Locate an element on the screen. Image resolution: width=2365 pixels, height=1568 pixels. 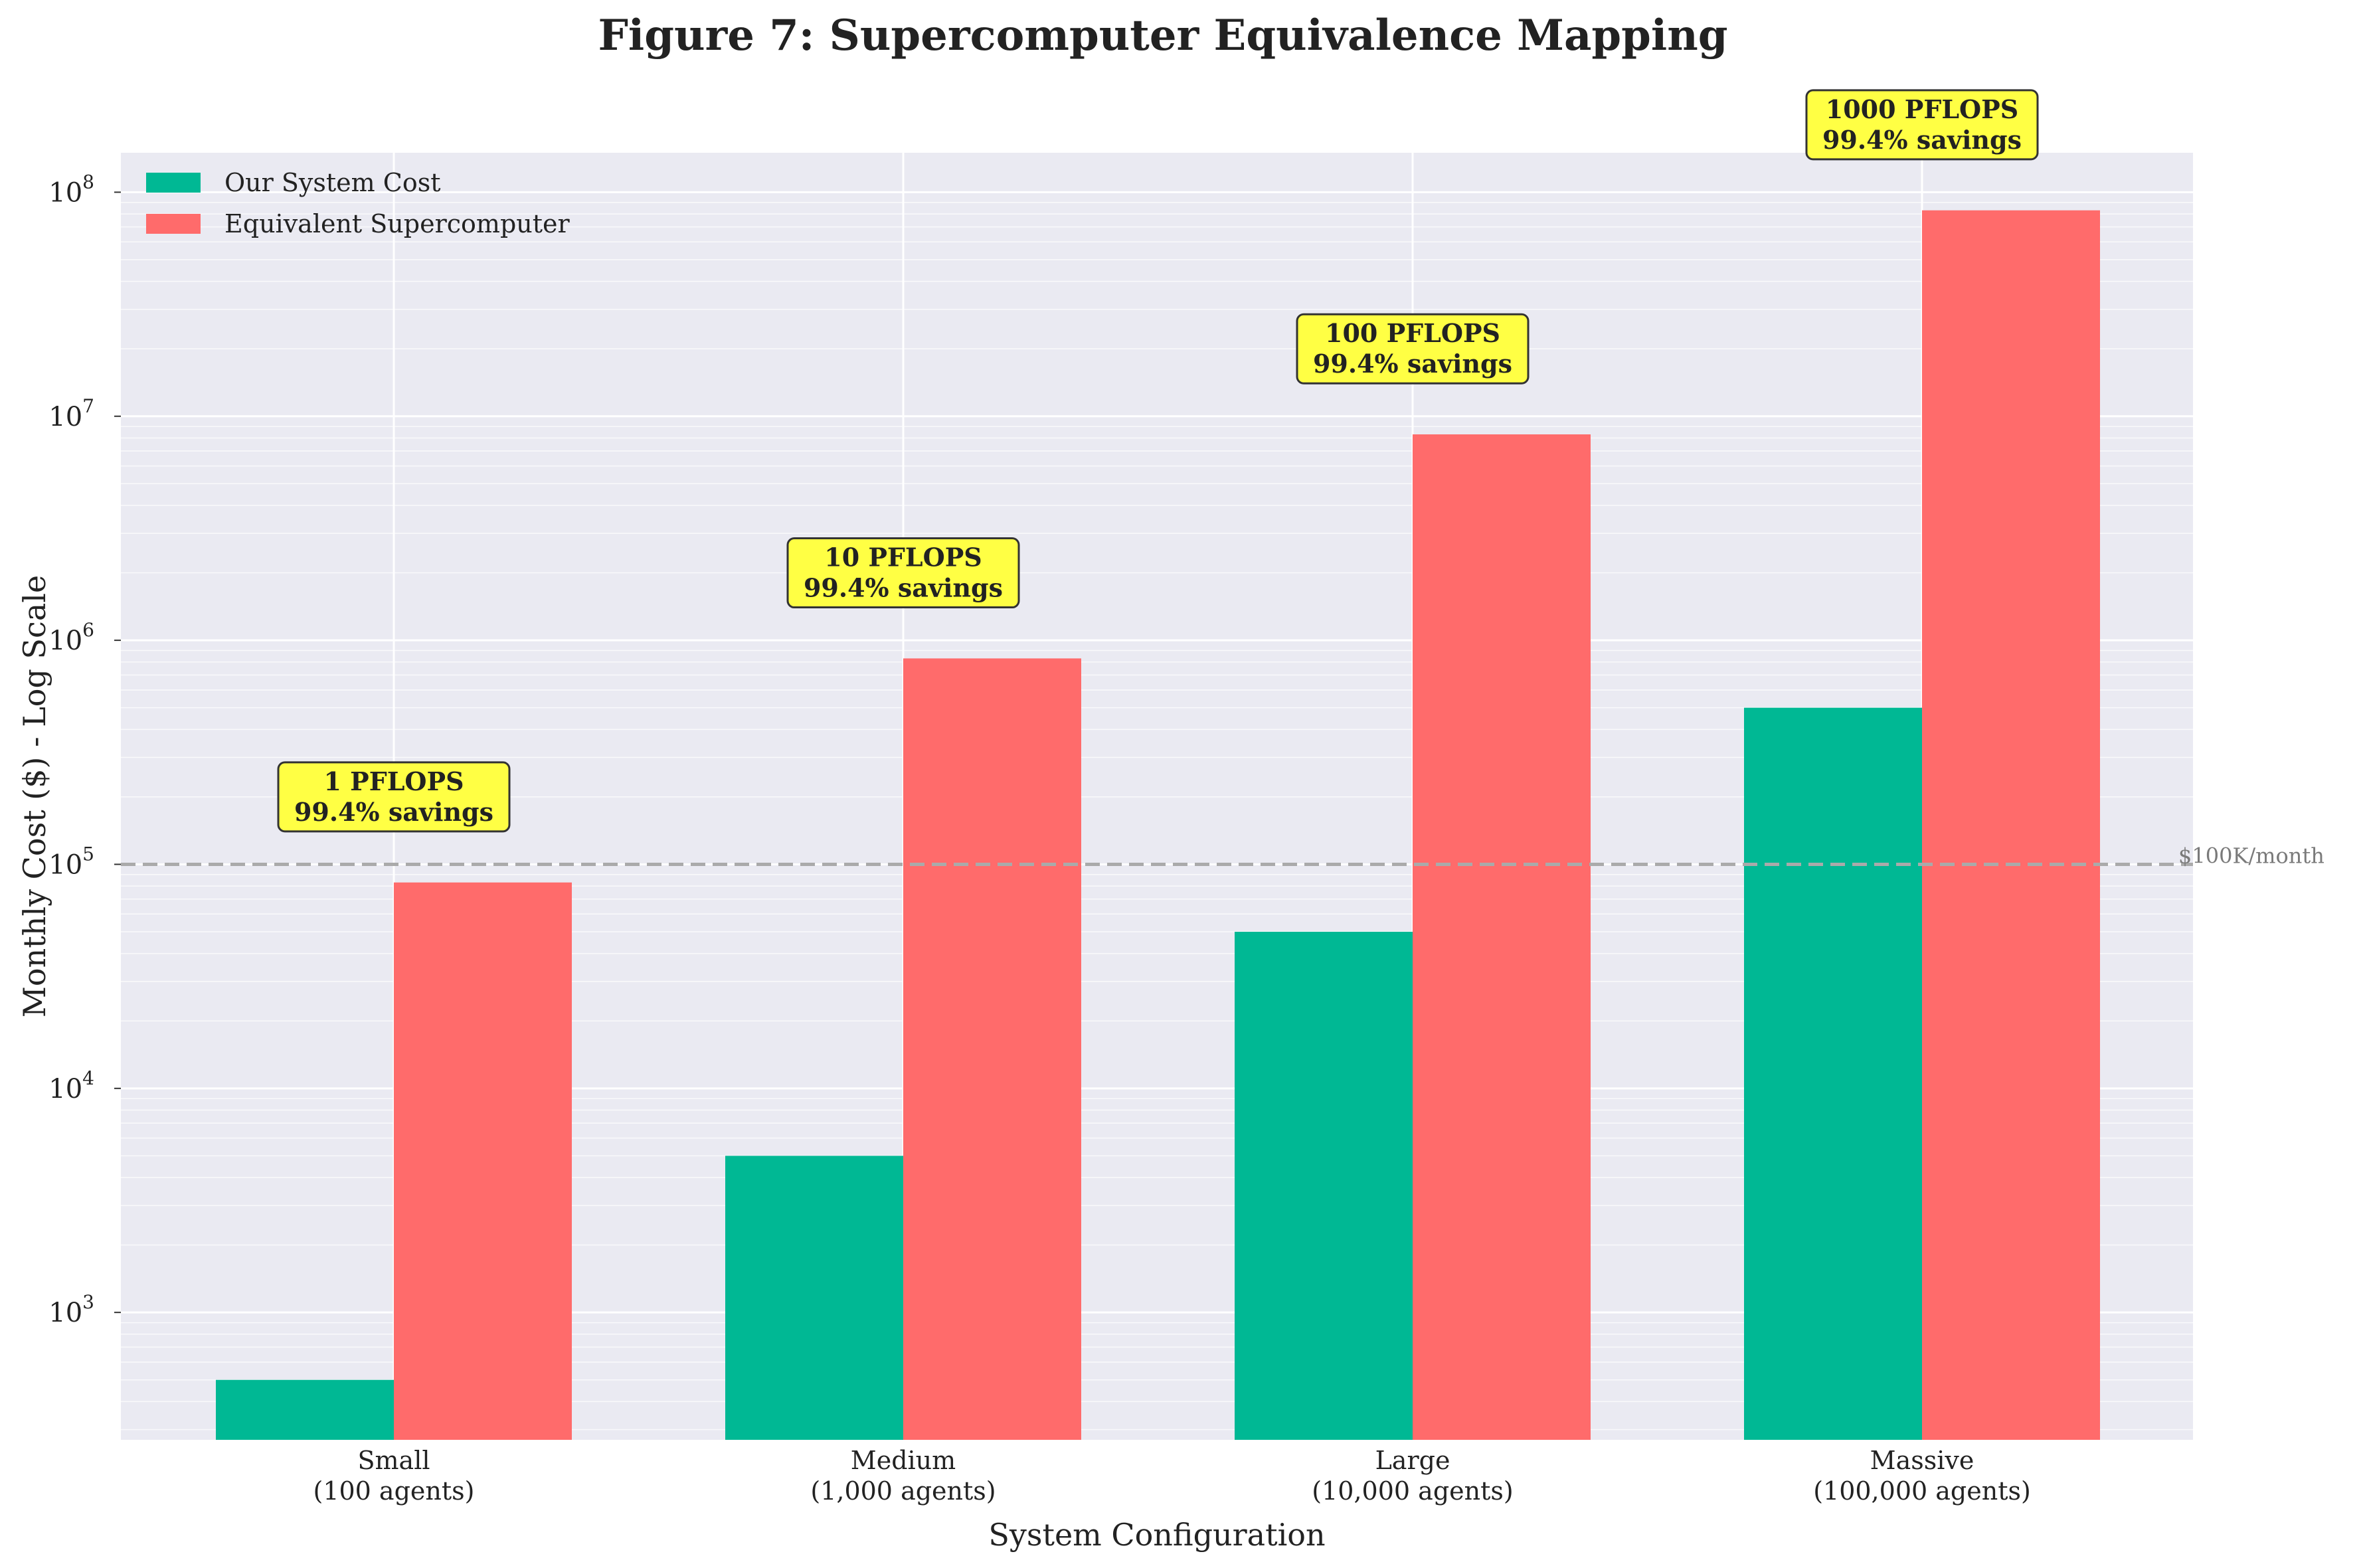
x-tick-agents: (100,000 agents) is located at coordinates (1922, 1491).